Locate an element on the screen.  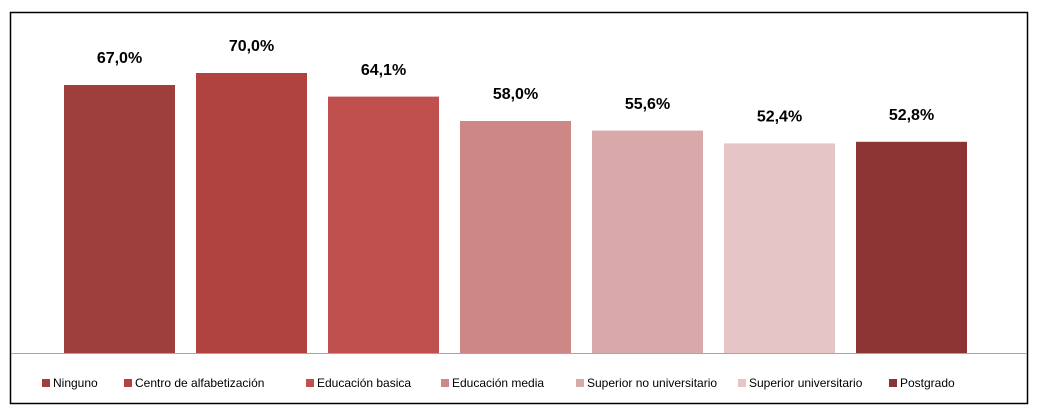
value-label: 70,0% is located at coordinates (251, 46).